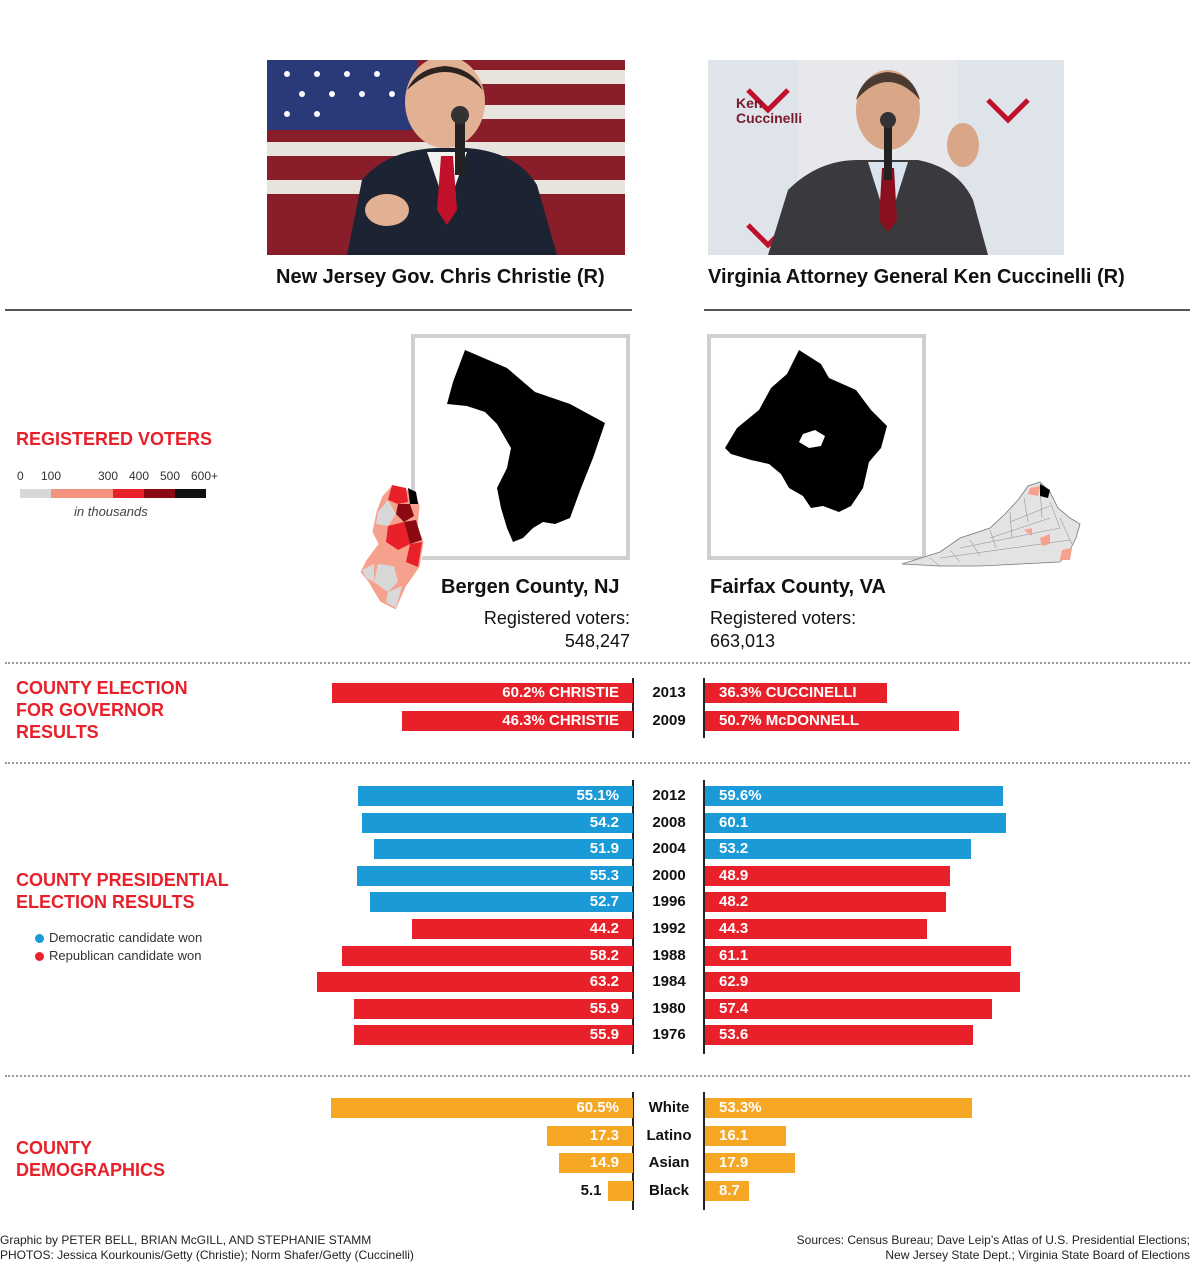 The width and height of the screenshot is (1200, 1272). What do you see at coordinates (839, 1035) in the screenshot?
I see `bar-right-1-1976` at bounding box center [839, 1035].